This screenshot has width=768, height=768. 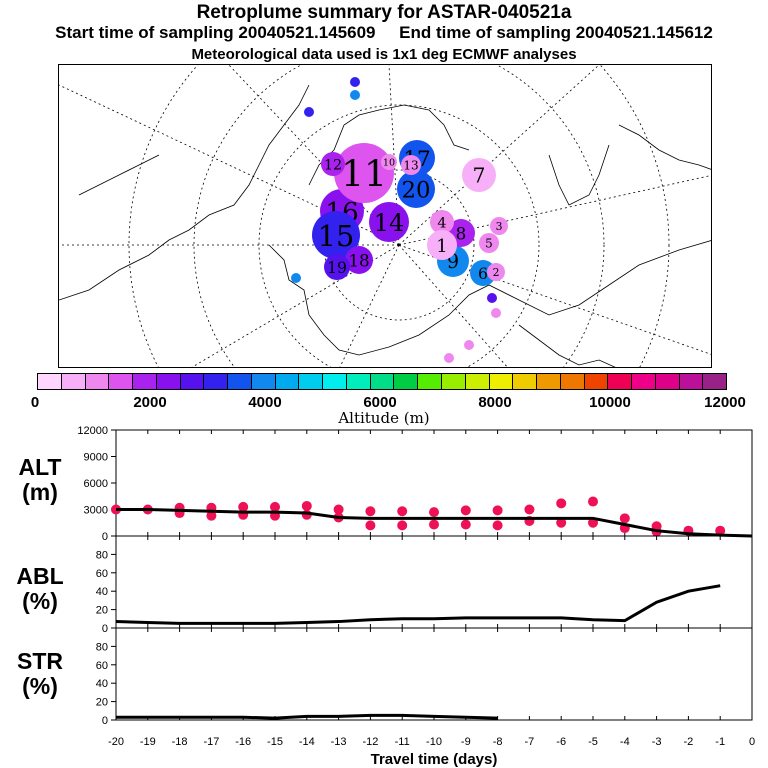 I want to click on plume-marker-label: 14, so click(x=389, y=223).